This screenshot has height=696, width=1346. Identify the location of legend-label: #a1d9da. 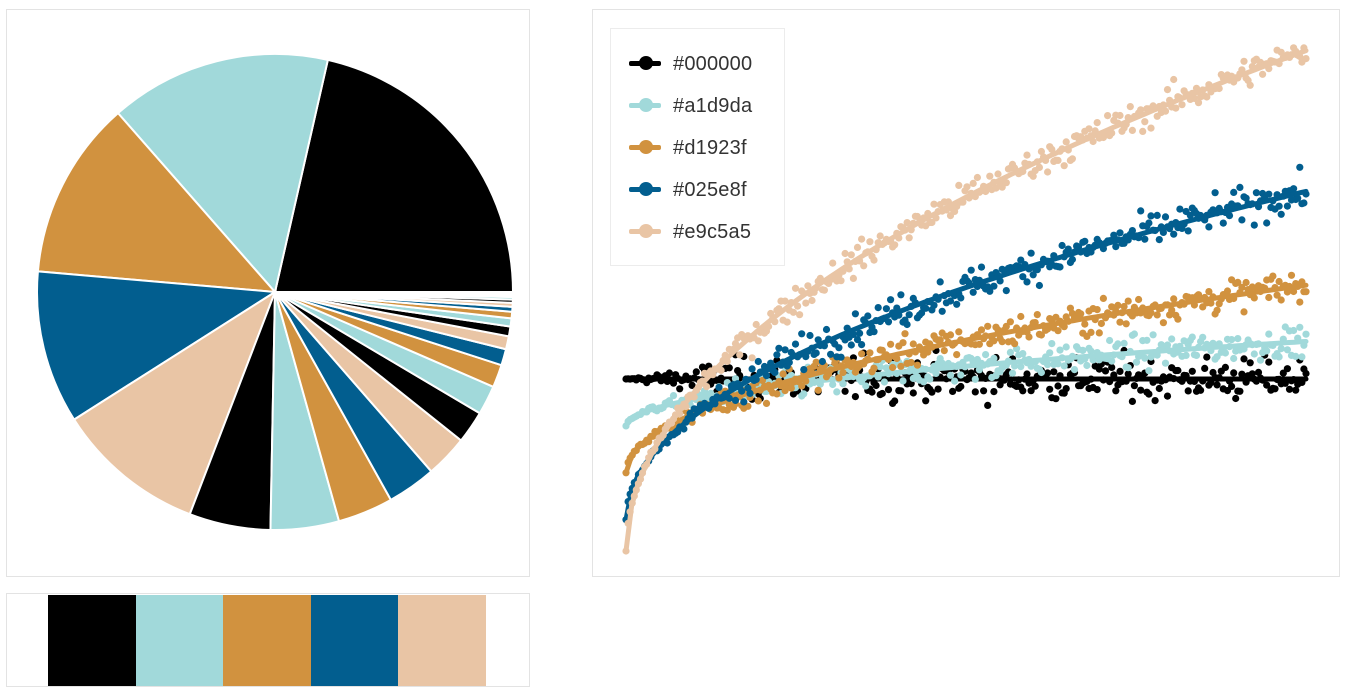
(713, 106).